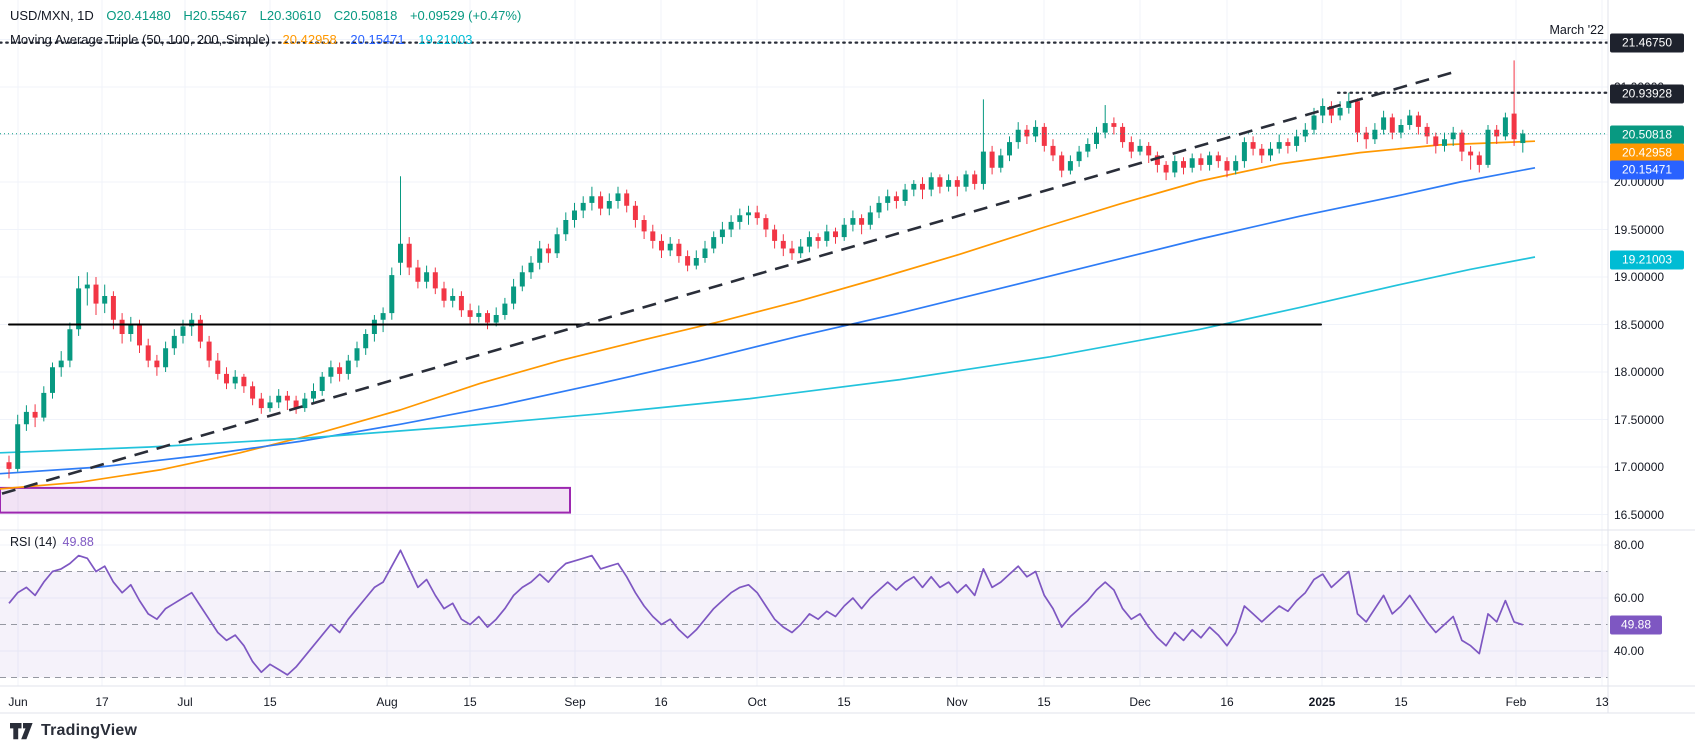 The width and height of the screenshot is (1695, 752). Describe the element at coordinates (1636, 625) in the screenshot. I see `rsi-value-badge: 49.88` at that location.